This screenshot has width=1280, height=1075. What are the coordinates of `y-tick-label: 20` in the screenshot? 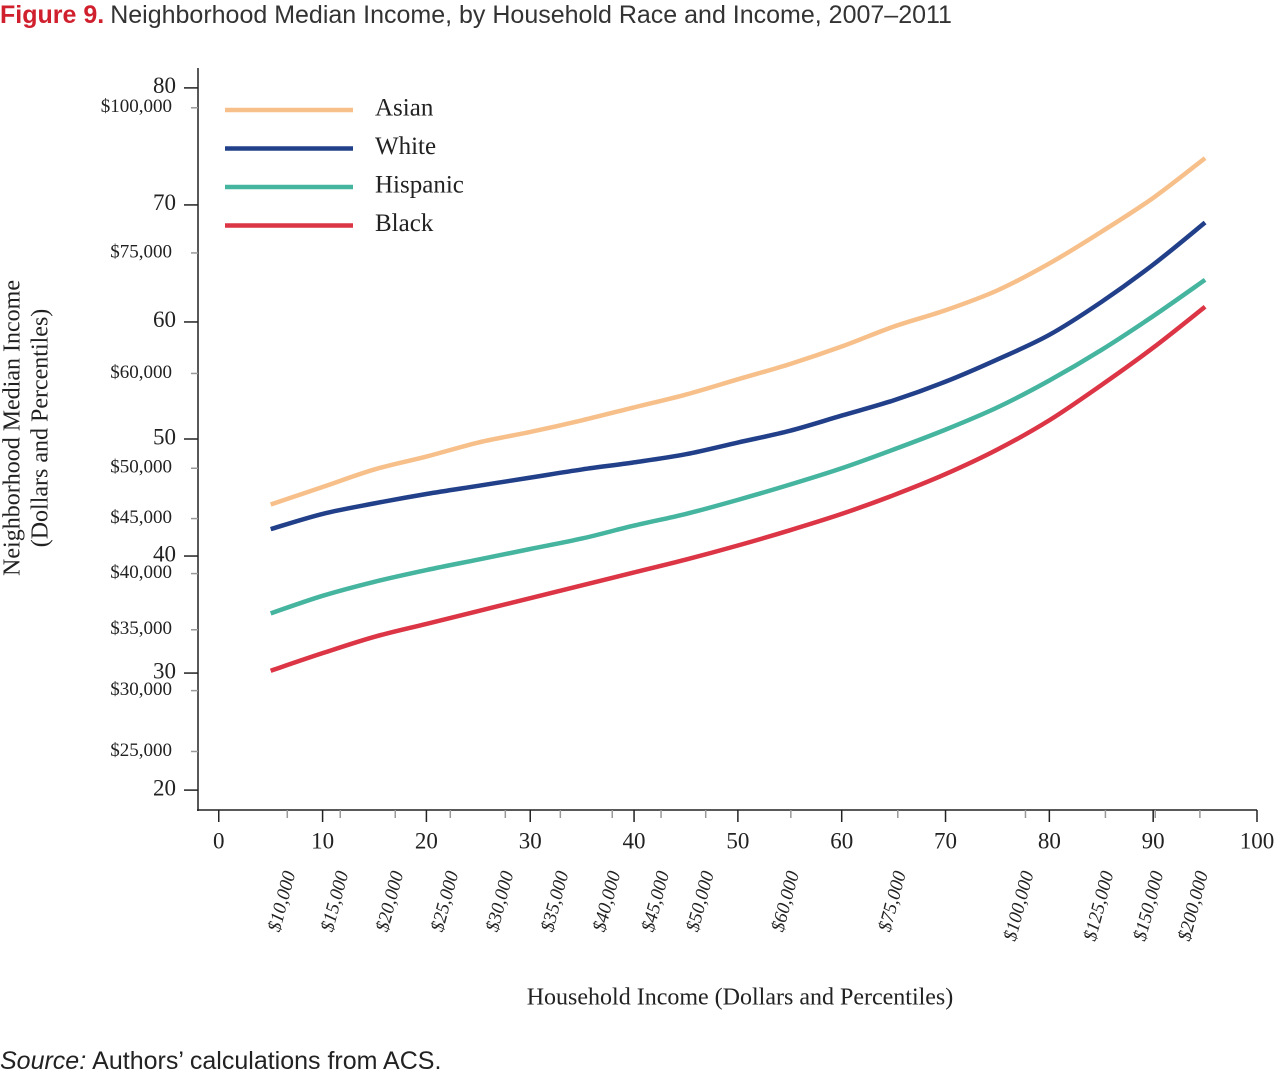 It's located at (164, 787).